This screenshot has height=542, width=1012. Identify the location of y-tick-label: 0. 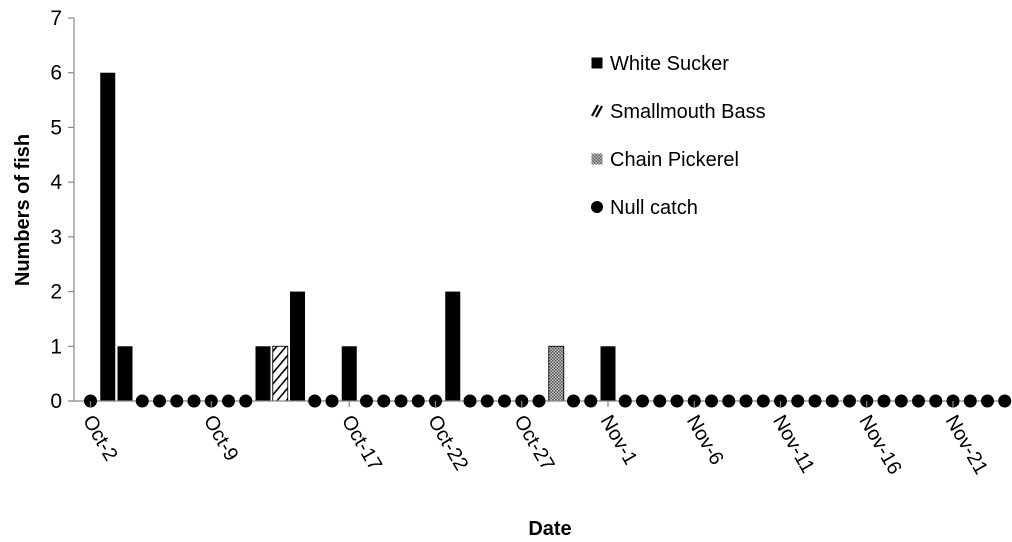
(56, 401).